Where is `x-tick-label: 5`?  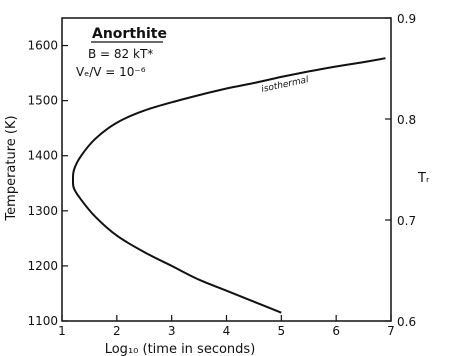 x-tick-label: 5 is located at coordinates (282, 331).